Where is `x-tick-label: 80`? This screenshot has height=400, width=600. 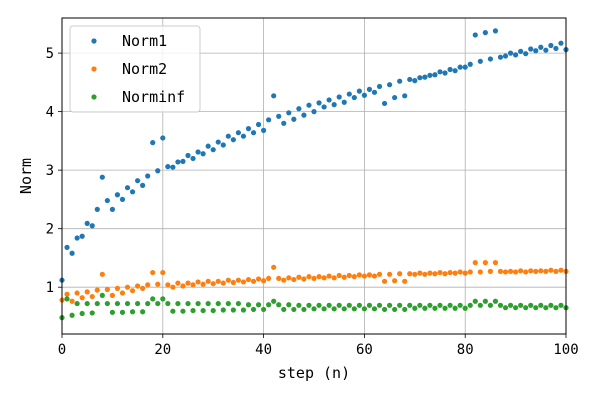
x-tick-label: 80 is located at coordinates (465, 350).